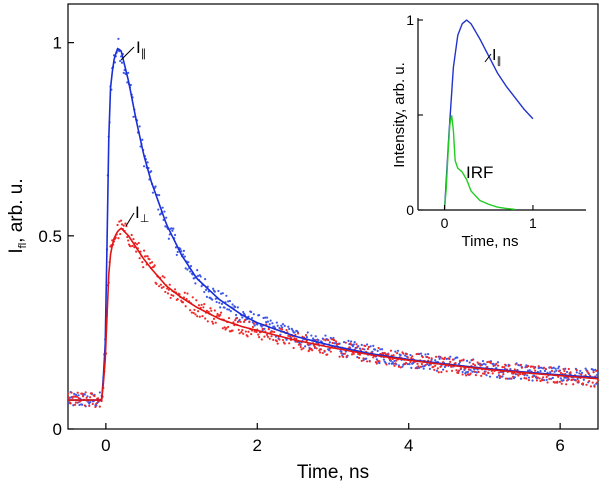 The width and height of the screenshot is (601, 490). What do you see at coordinates (533, 223) in the screenshot?
I see `inset-x-tick-label: 1` at bounding box center [533, 223].